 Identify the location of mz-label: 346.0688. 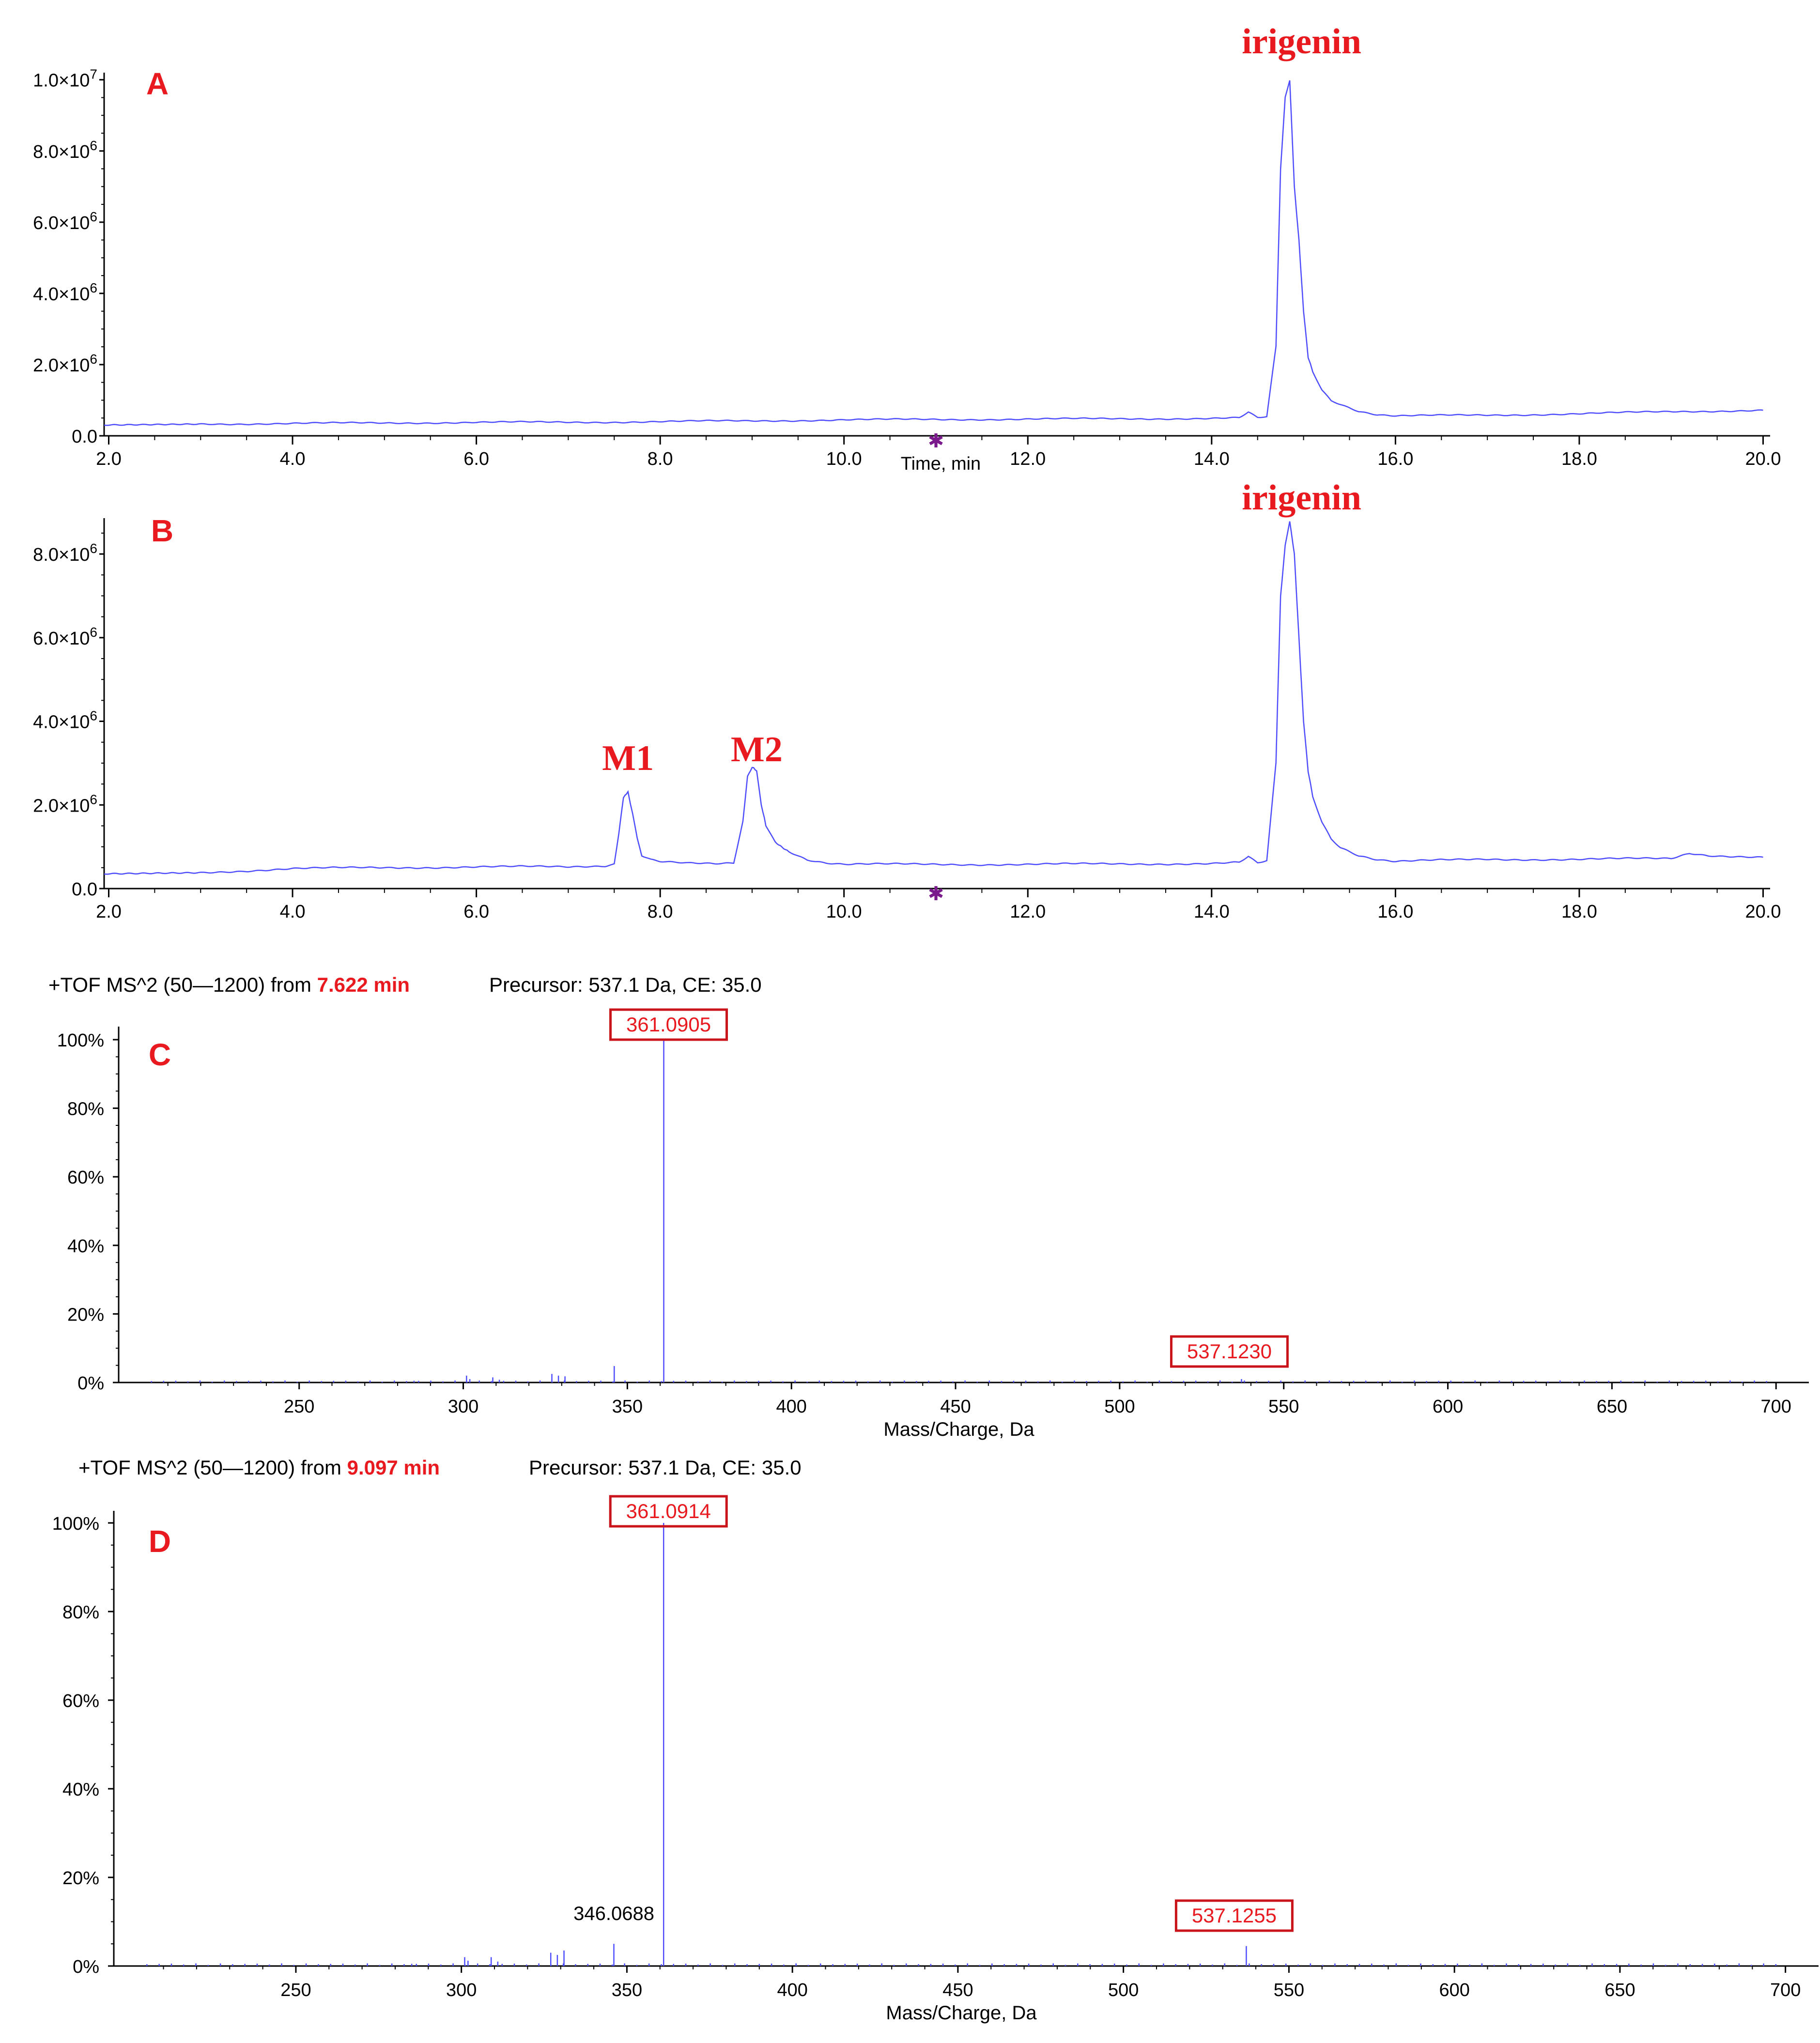
(613, 1913).